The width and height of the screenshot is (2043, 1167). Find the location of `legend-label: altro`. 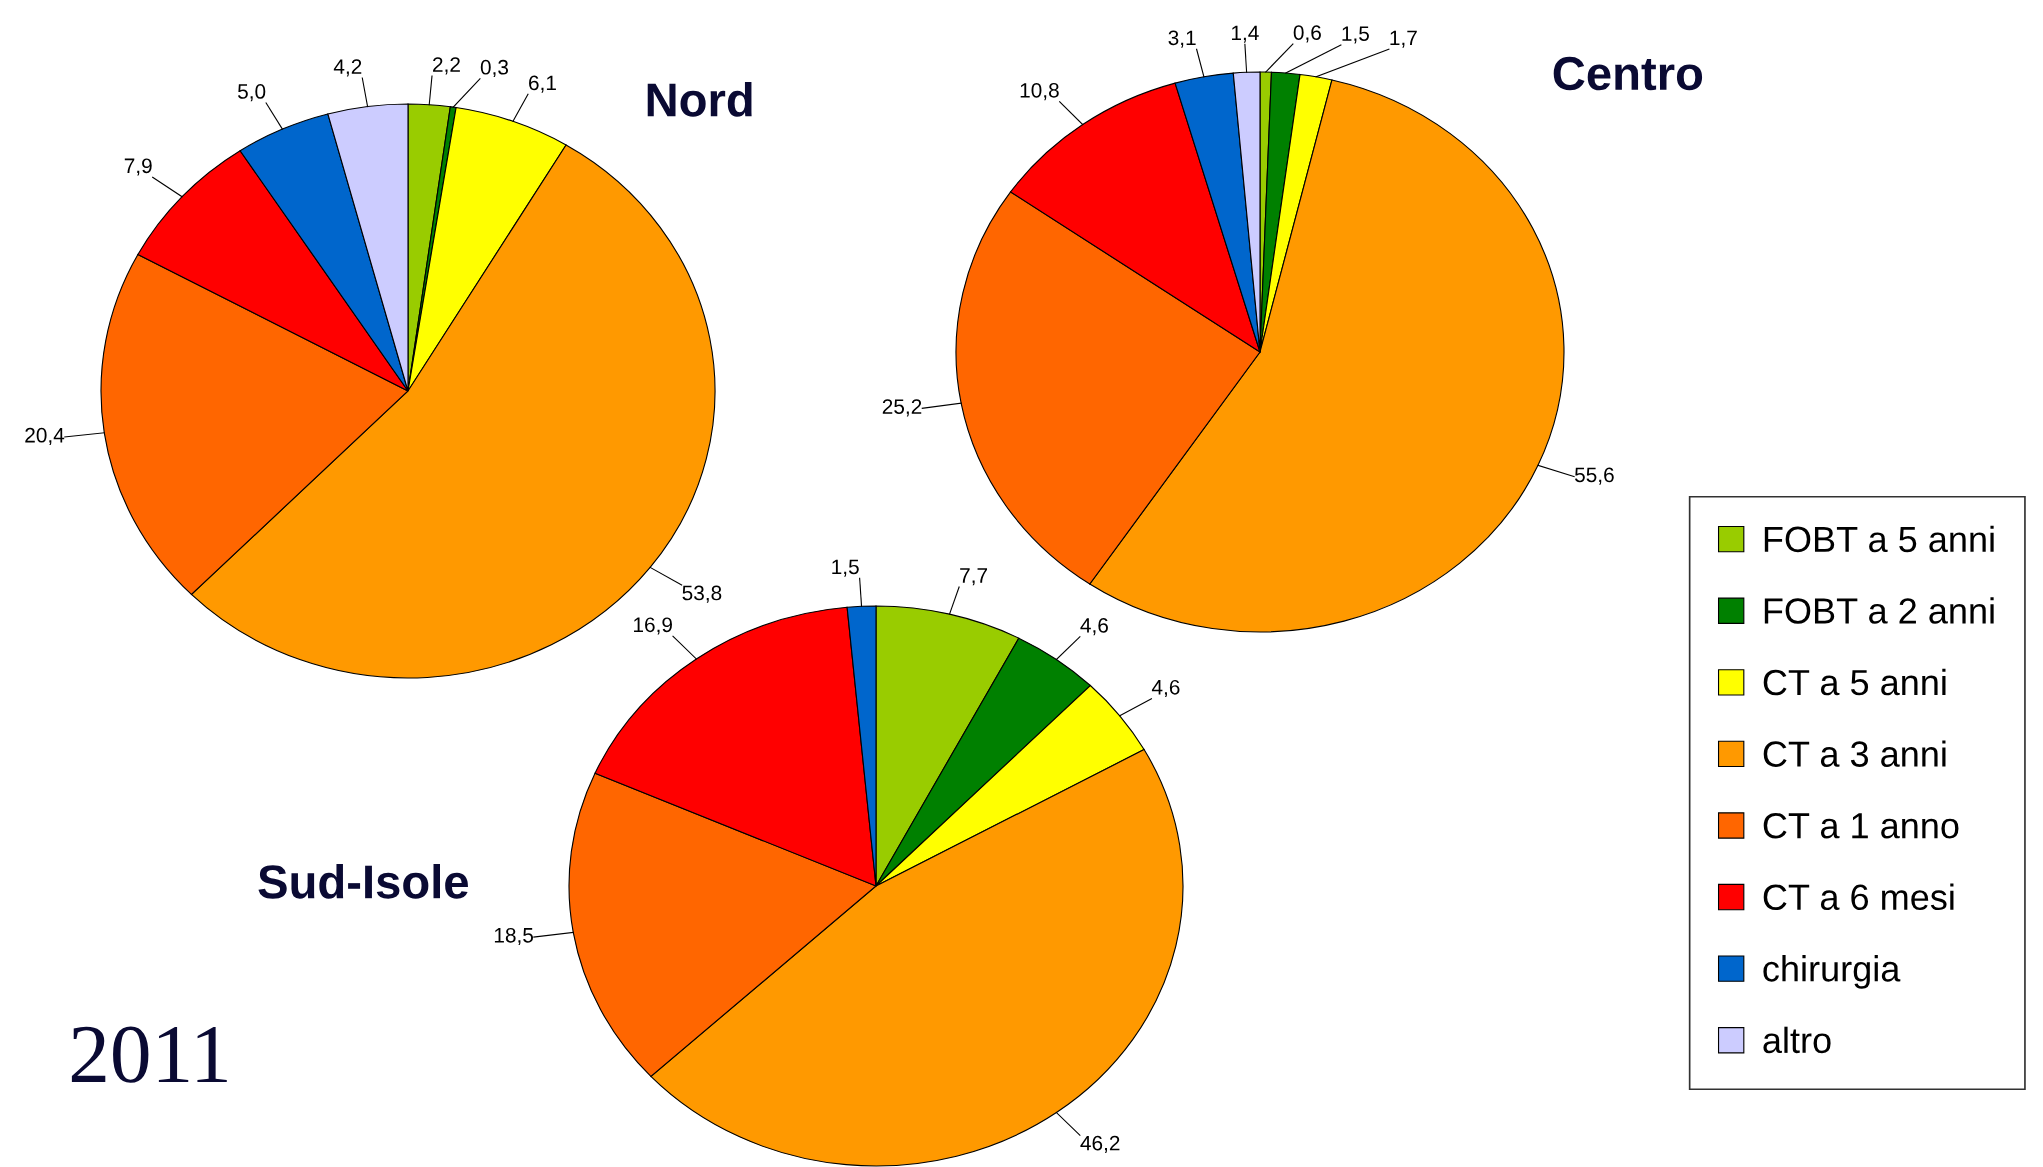

legend-label: altro is located at coordinates (1797, 1040).